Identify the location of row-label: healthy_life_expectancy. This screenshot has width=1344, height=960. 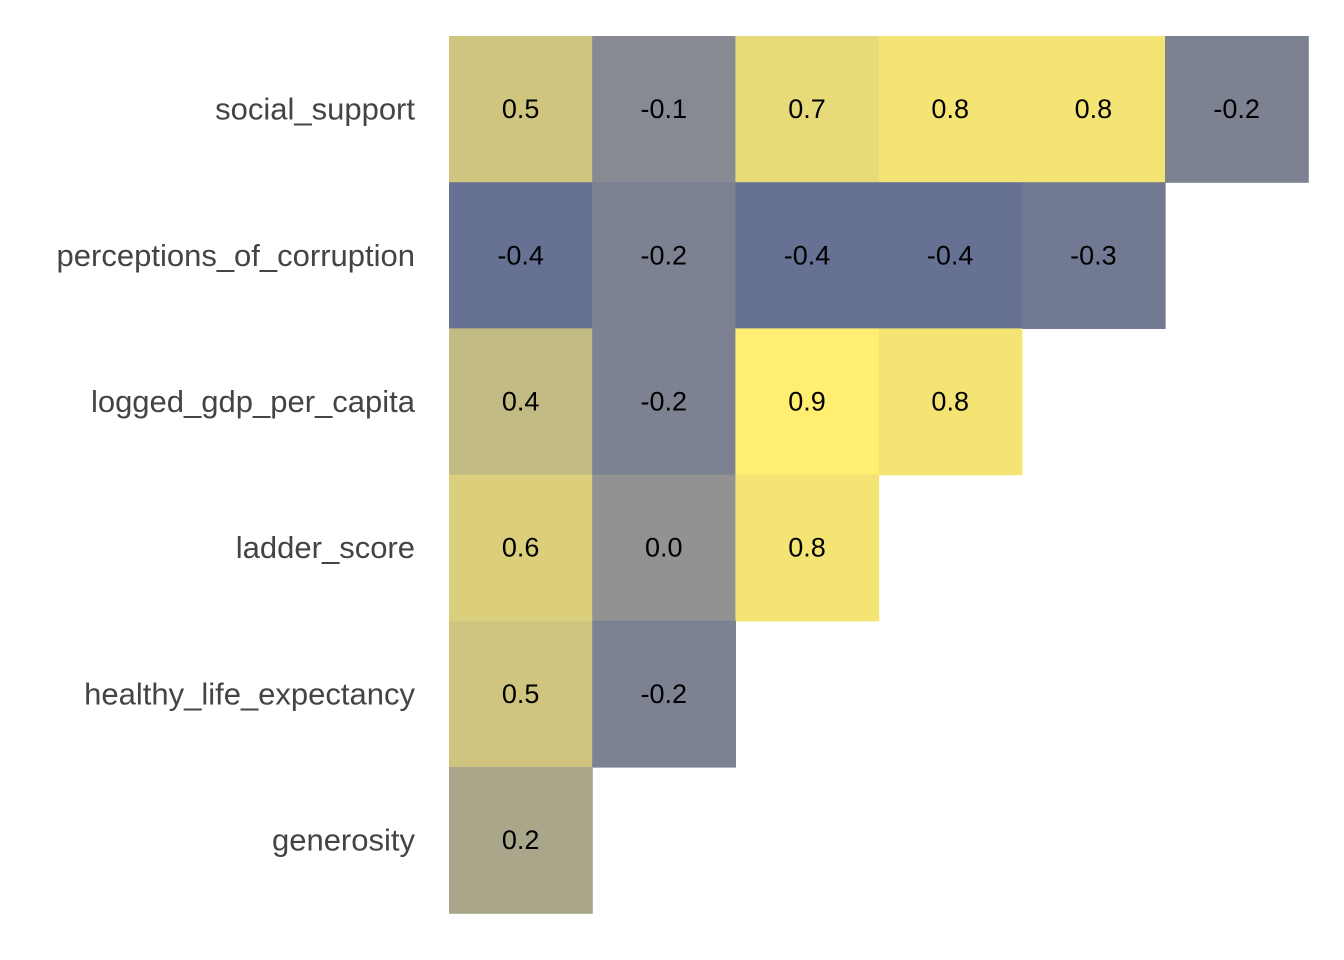
(249, 693).